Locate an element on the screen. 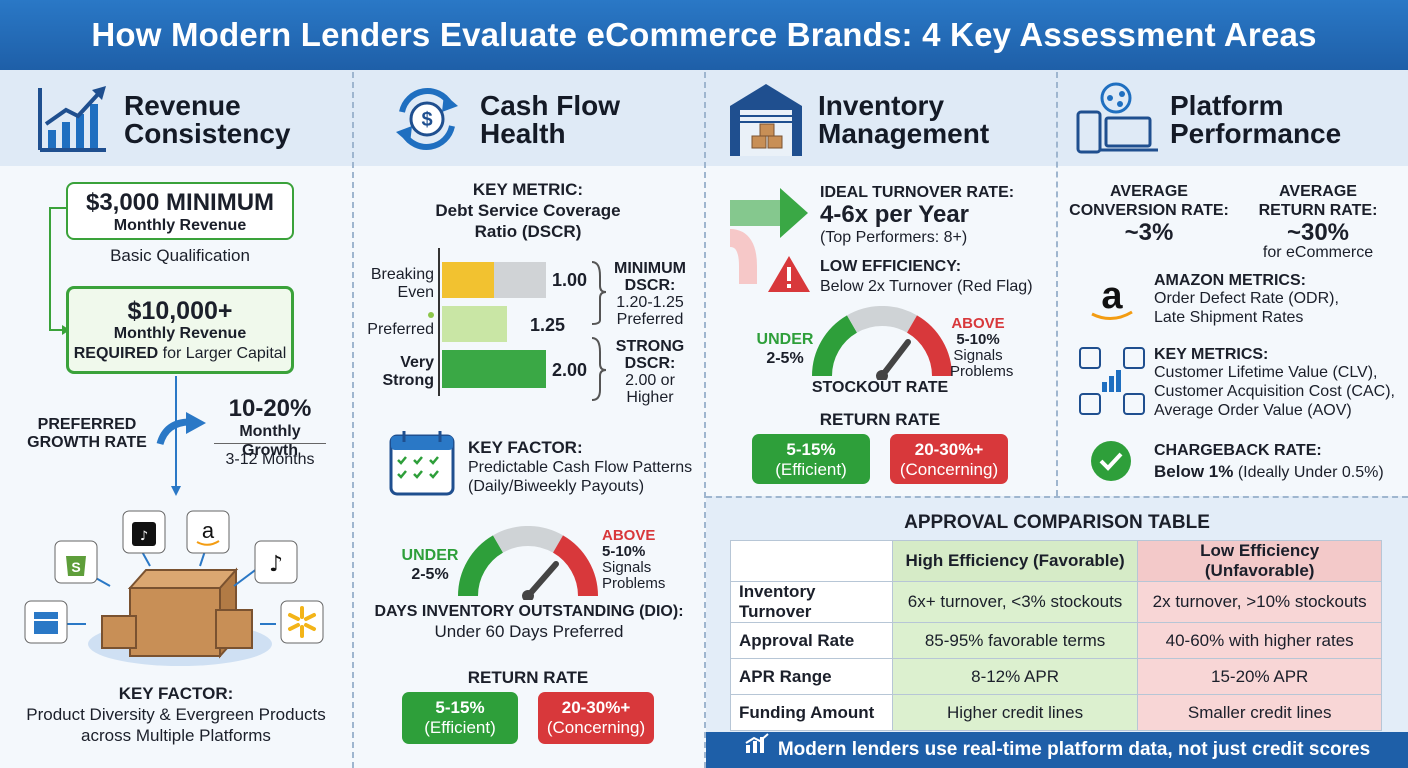  table-row: APR Range 8-12% APR 15-20% APR is located at coordinates (1056, 676).